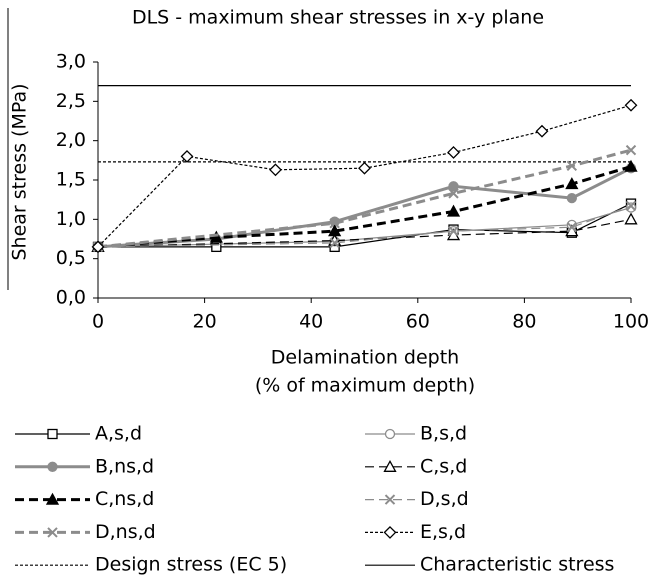 Image resolution: width=656 pixels, height=584 pixels. What do you see at coordinates (71, 258) in the screenshot?
I see `y-tick-label: 0,5` at bounding box center [71, 258].